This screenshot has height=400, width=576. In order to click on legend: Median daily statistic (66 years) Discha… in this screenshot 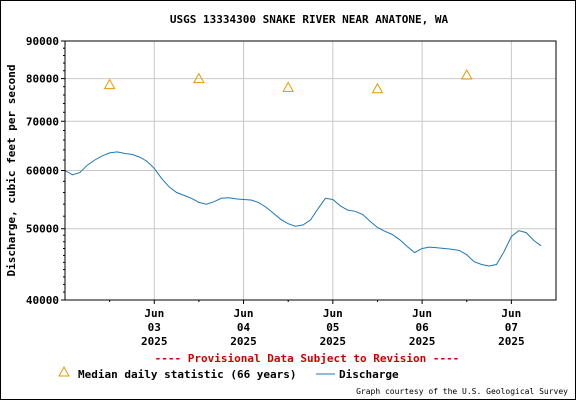, I will do `click(228, 373)`.